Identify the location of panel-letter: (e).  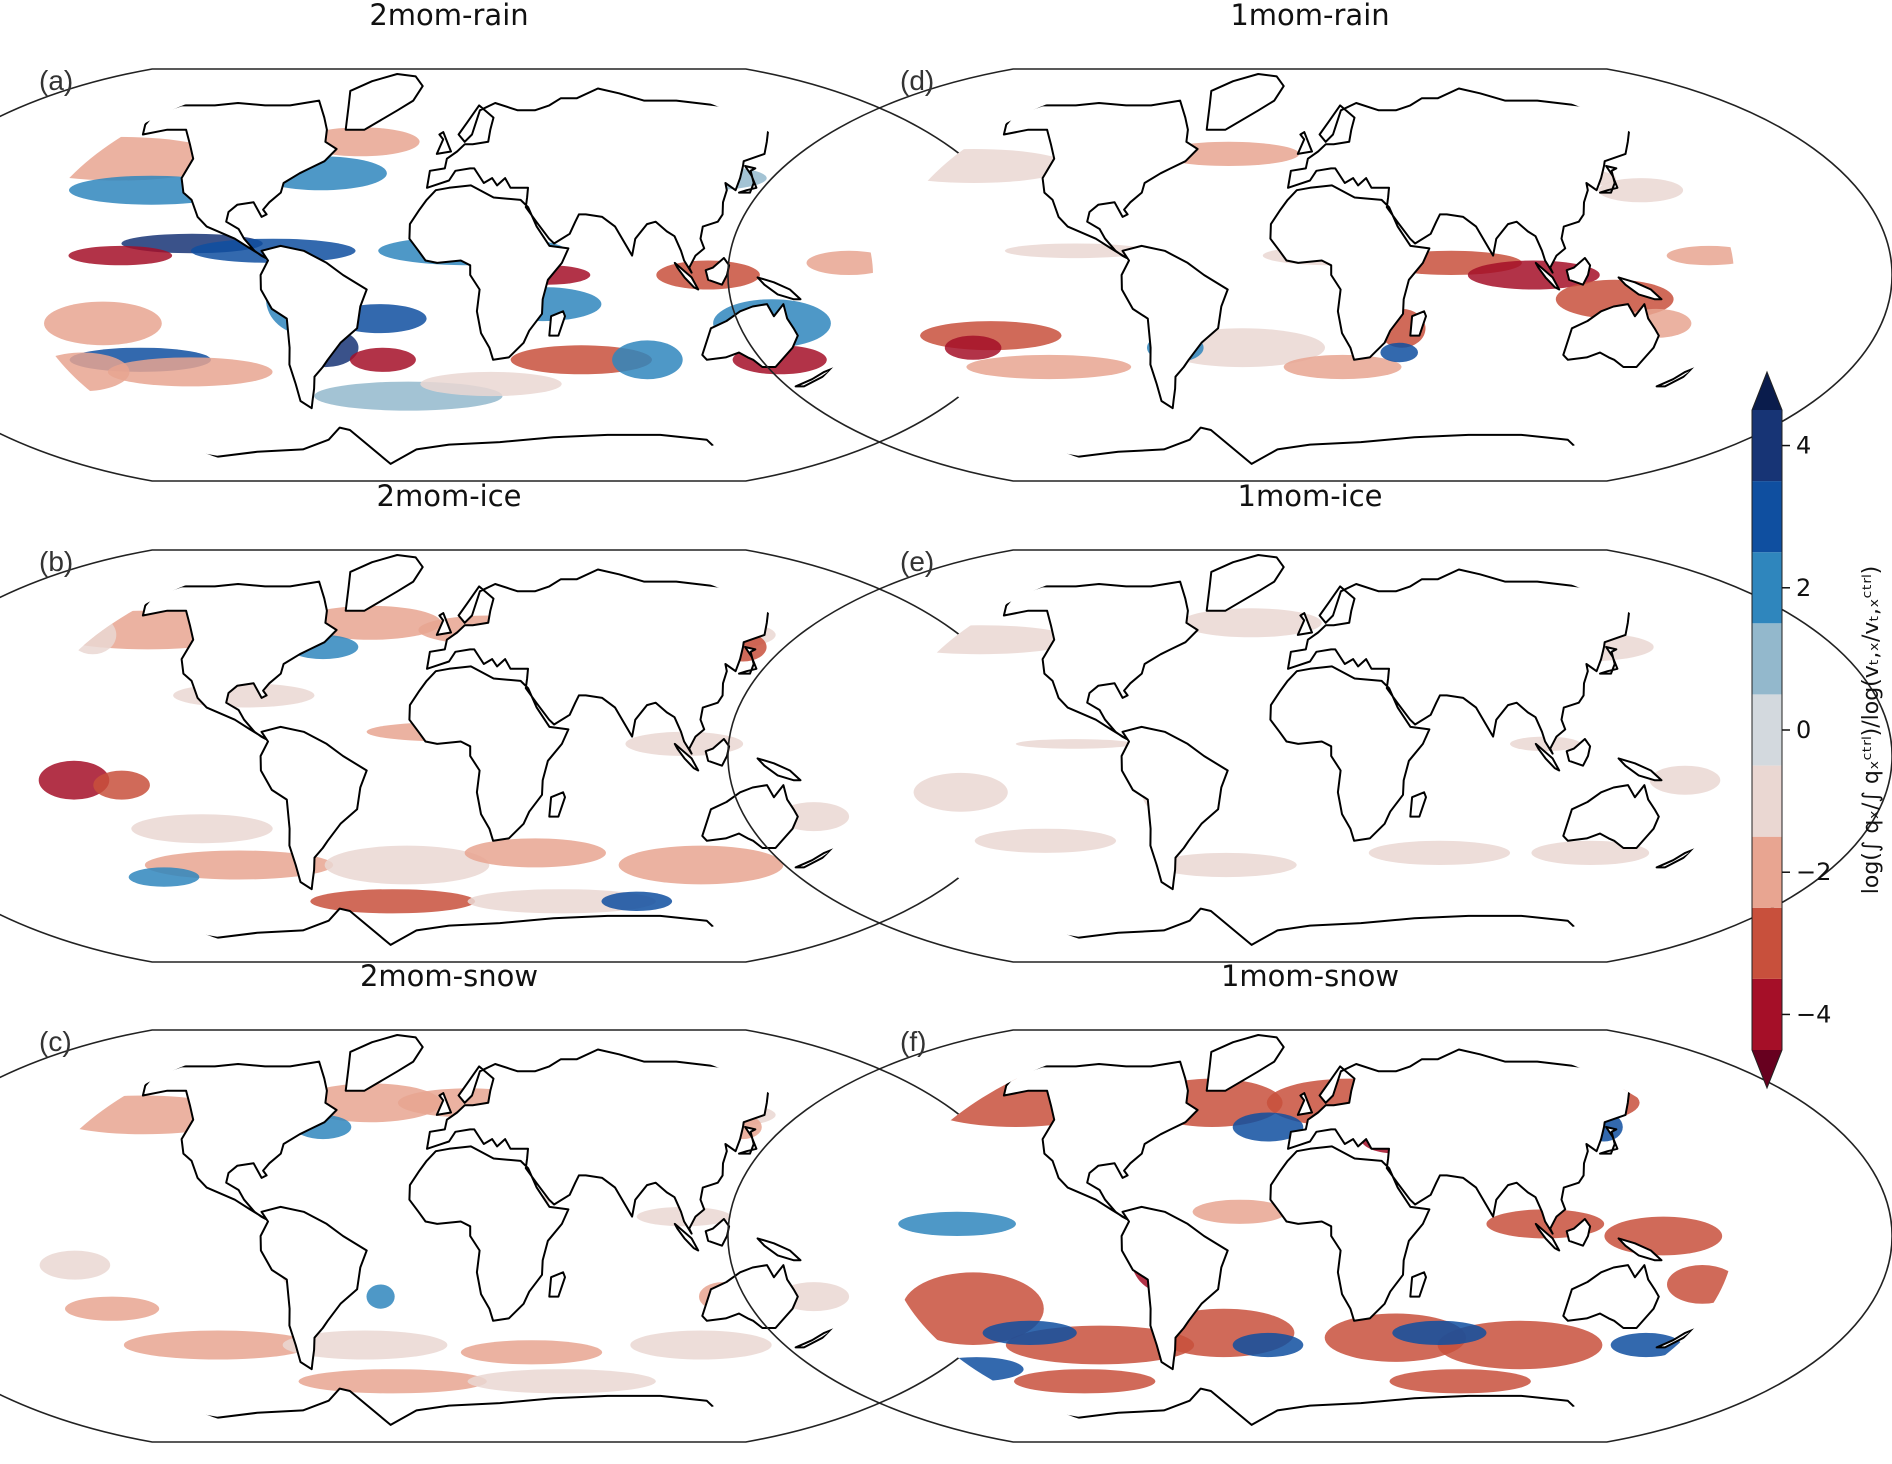
(917, 561).